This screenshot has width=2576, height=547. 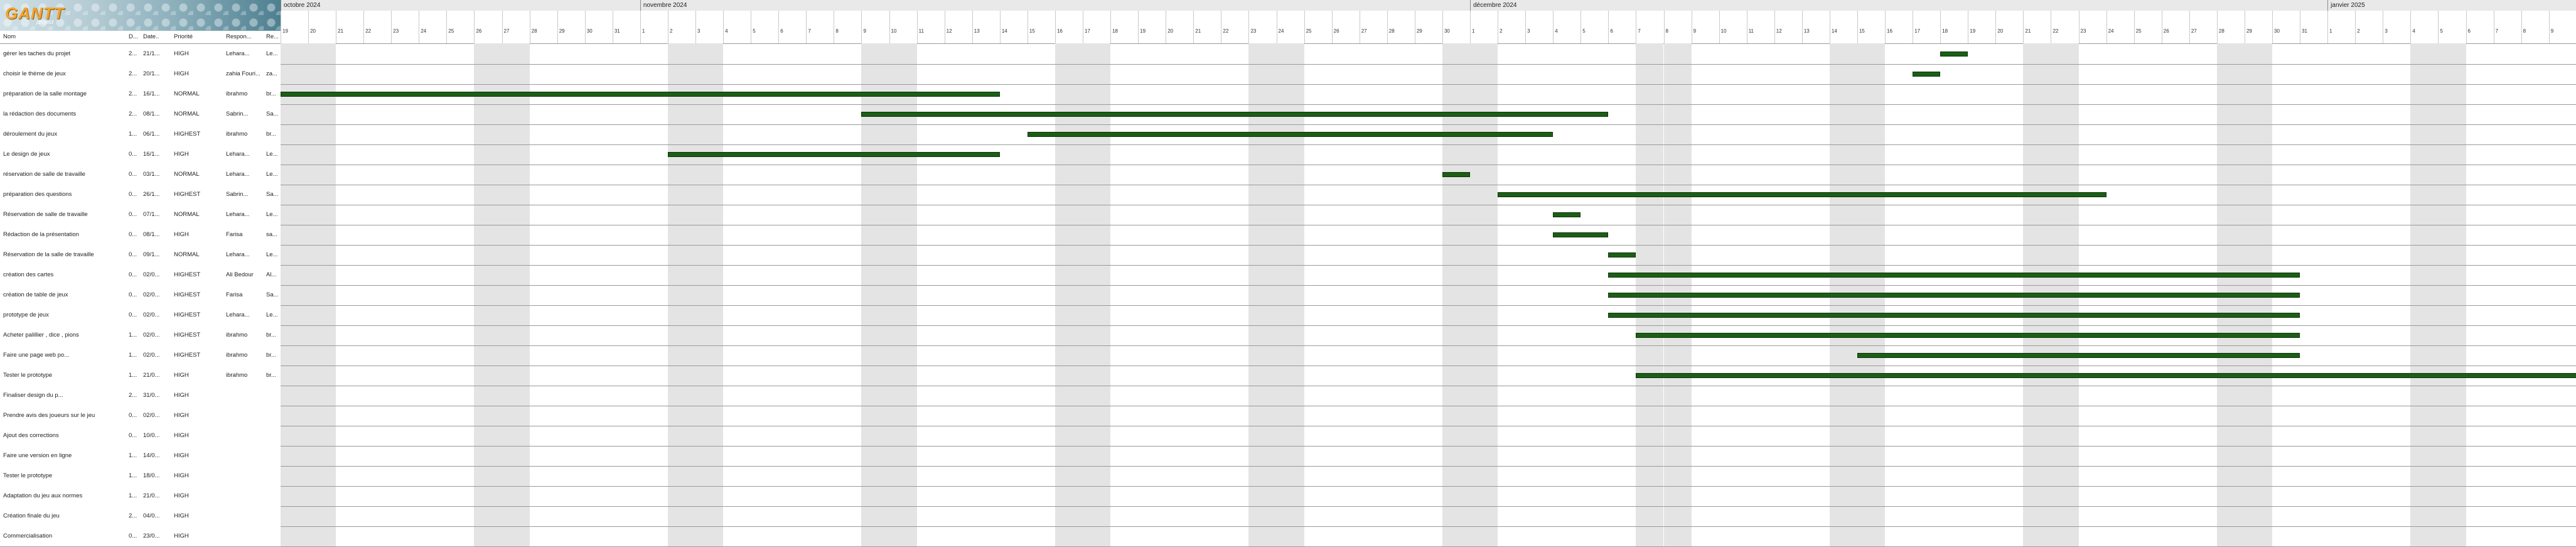 I want to click on task-row: Création finale du jeu 2... 04/0... HIGH, so click(x=140, y=516).